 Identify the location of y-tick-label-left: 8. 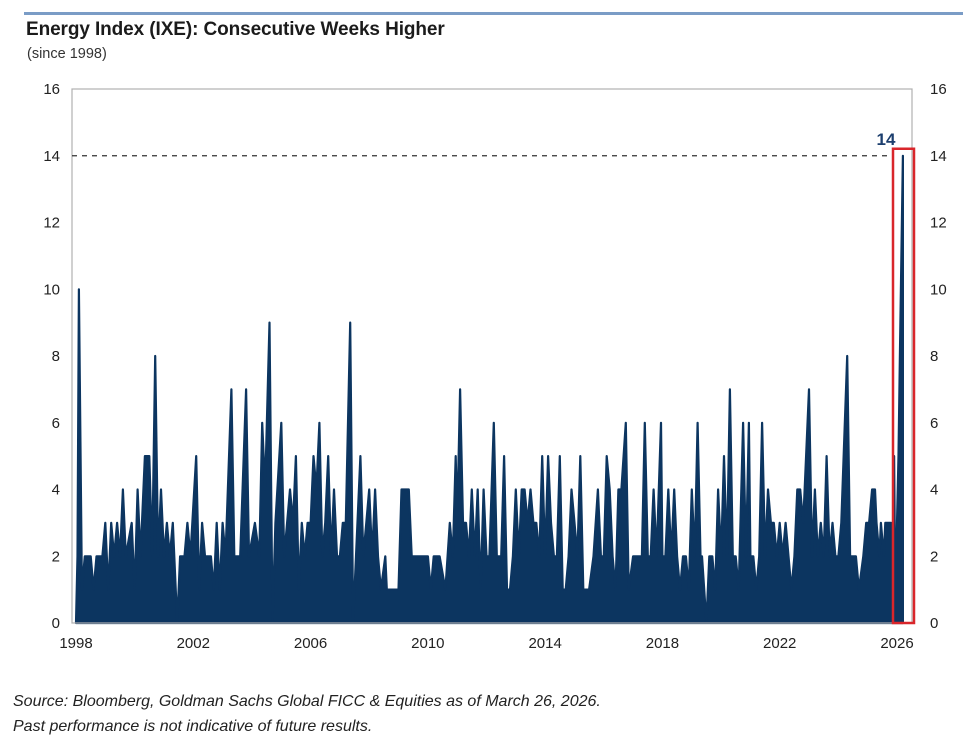
(56, 356).